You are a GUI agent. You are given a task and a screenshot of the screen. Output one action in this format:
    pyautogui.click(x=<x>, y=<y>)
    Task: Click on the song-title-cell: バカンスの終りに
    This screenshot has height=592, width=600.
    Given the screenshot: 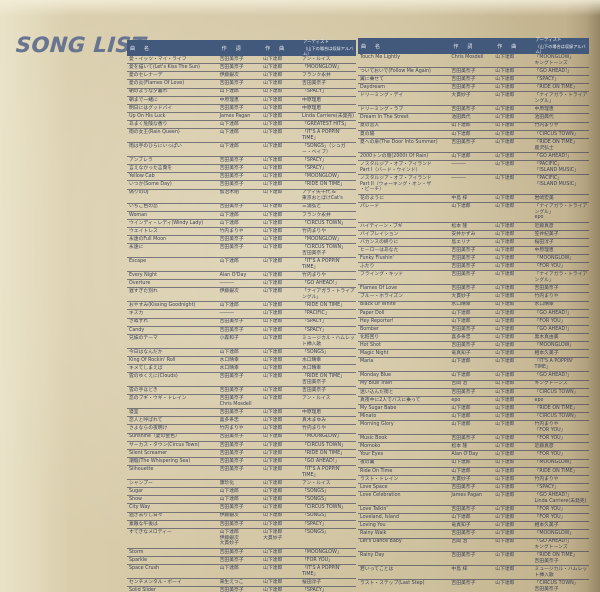 What is the action you would take?
    pyautogui.click(x=379, y=242)
    